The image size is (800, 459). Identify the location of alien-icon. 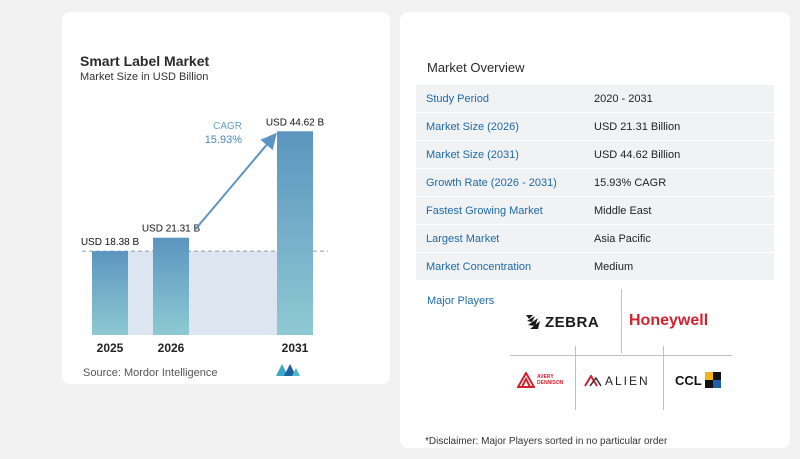
(593, 381).